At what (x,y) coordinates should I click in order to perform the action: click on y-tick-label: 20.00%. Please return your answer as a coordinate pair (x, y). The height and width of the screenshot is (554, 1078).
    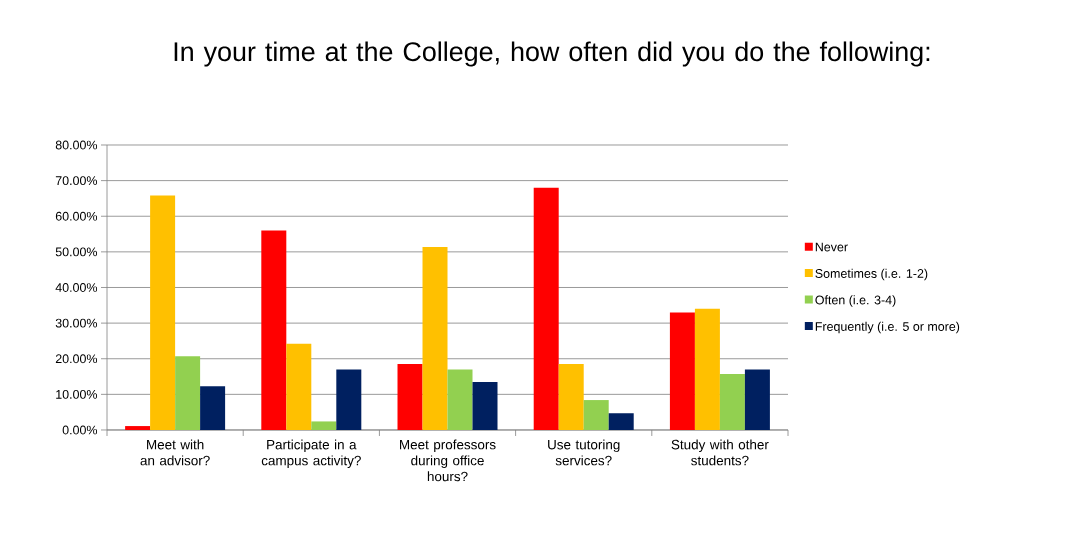
    Looking at the image, I should click on (76, 359).